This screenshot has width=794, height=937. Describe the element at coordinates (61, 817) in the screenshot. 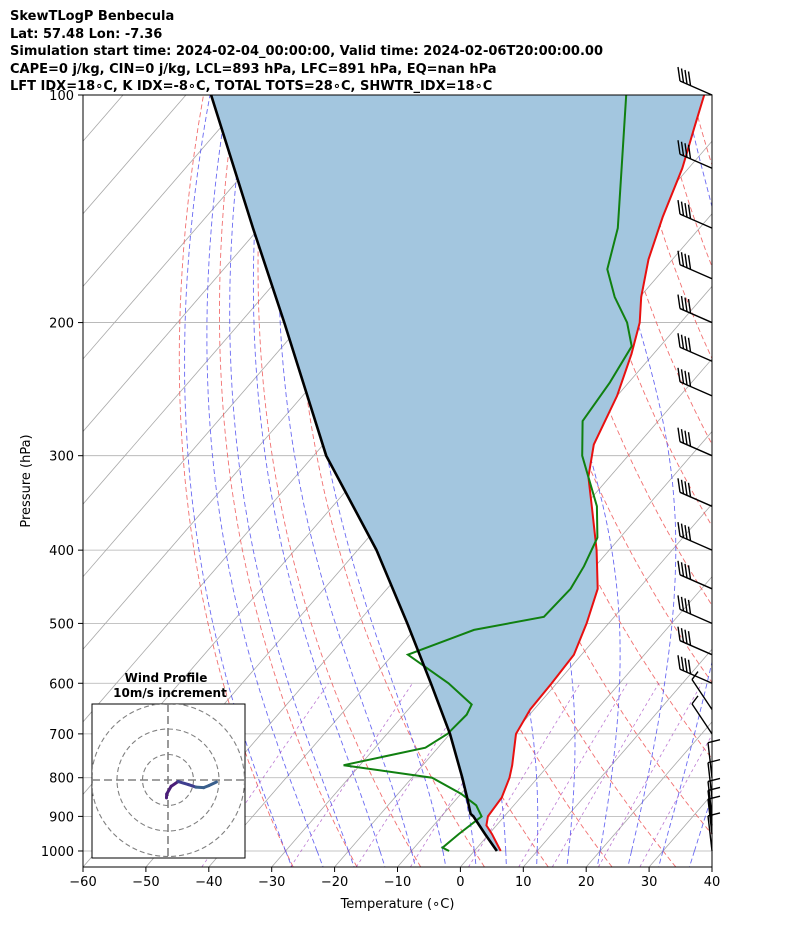

I see `y-tick-label: 900` at that location.